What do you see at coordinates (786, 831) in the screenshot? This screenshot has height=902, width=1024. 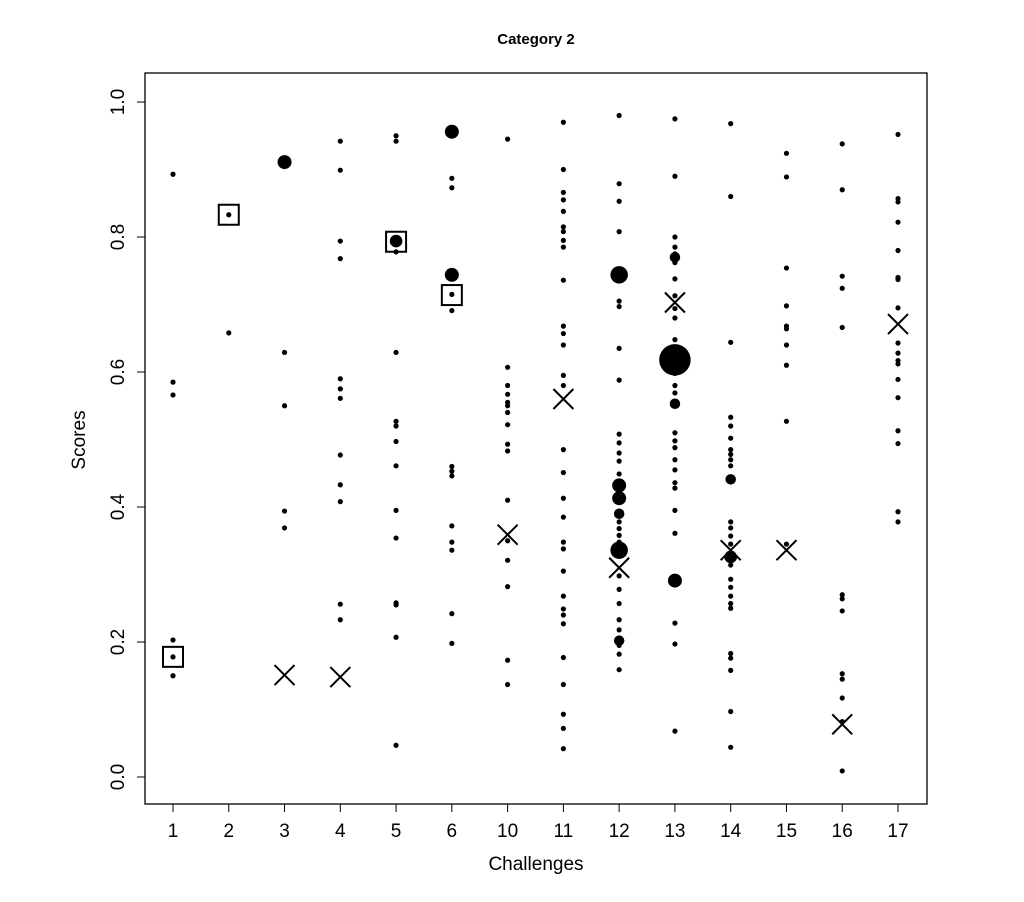 I see `x-tick-label: 15` at bounding box center [786, 831].